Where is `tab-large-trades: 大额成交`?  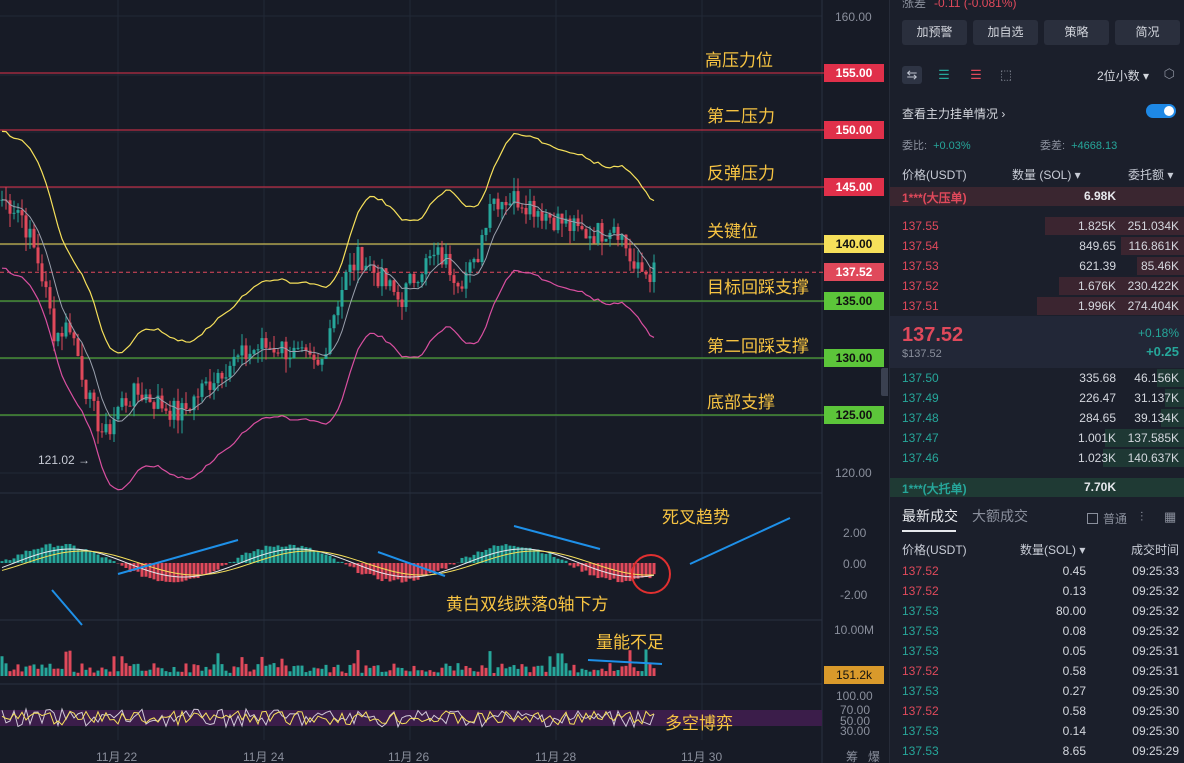
tab-large-trades: 大额成交 is located at coordinates (1000, 516).